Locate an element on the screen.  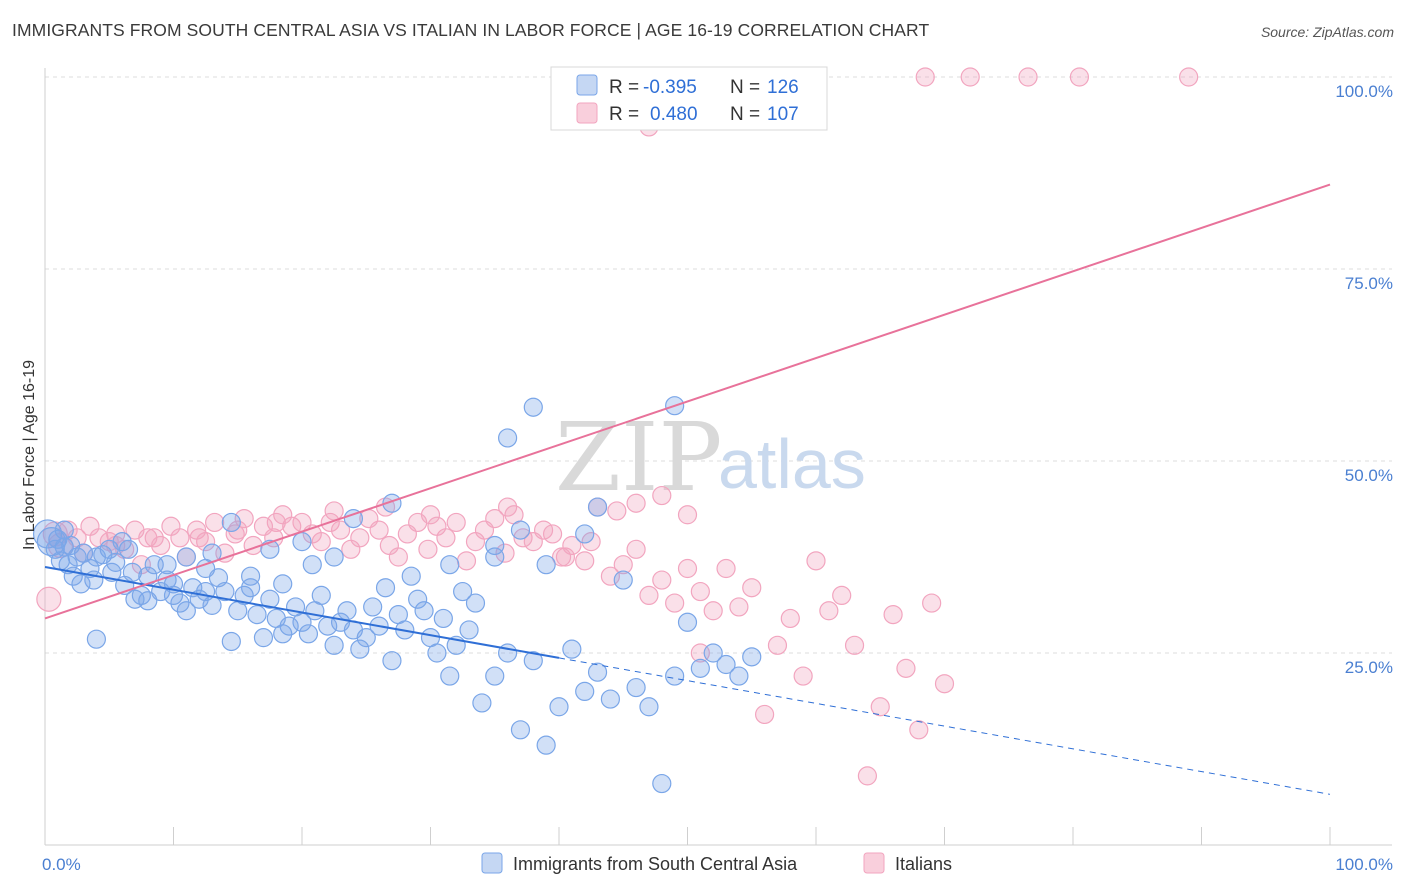
correlation-legend: R = -0.395 N = 126 R = 0.480 N = 107 is located at coordinates (689, 98).